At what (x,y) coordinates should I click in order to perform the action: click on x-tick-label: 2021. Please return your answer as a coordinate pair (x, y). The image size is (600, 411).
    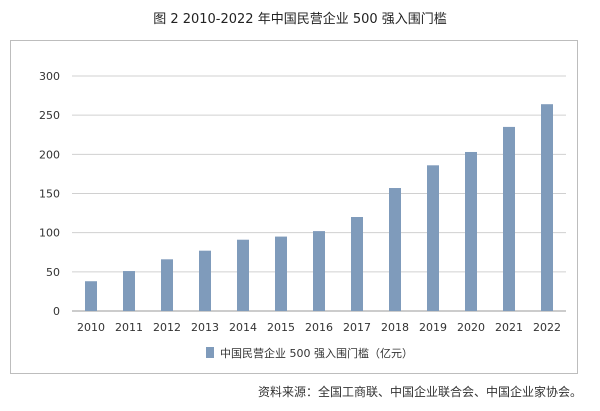
    Looking at the image, I should click on (509, 327).